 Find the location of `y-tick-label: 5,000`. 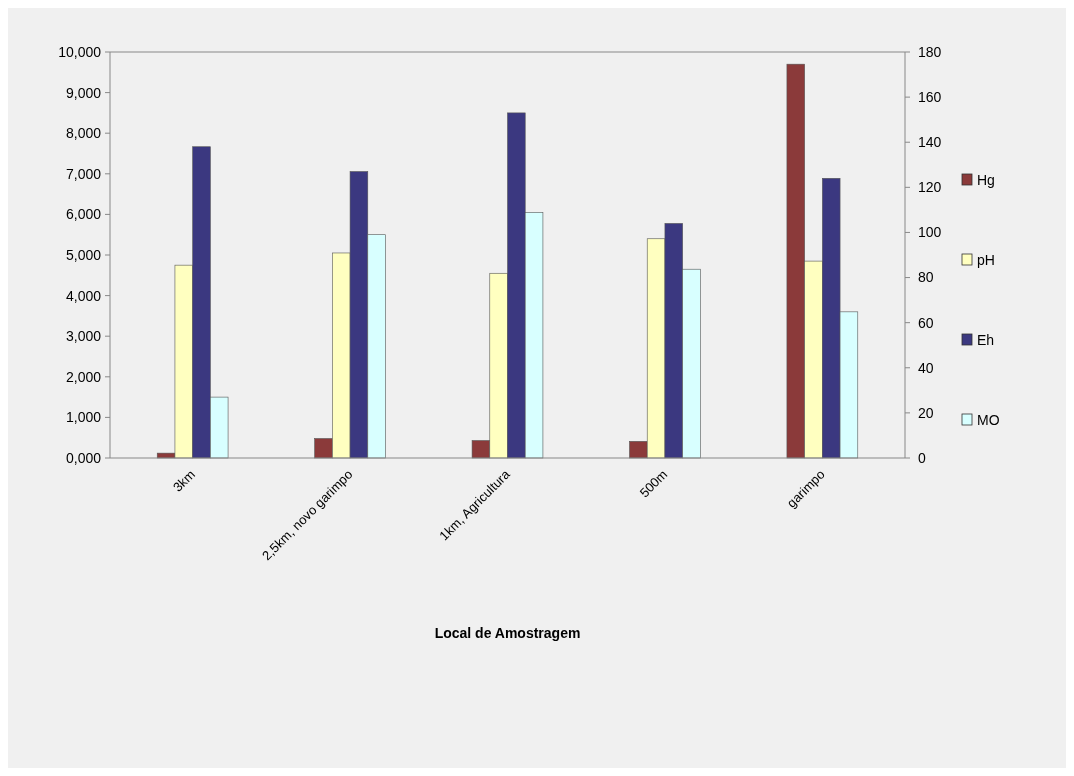

y-tick-label: 5,000 is located at coordinates (83, 254).